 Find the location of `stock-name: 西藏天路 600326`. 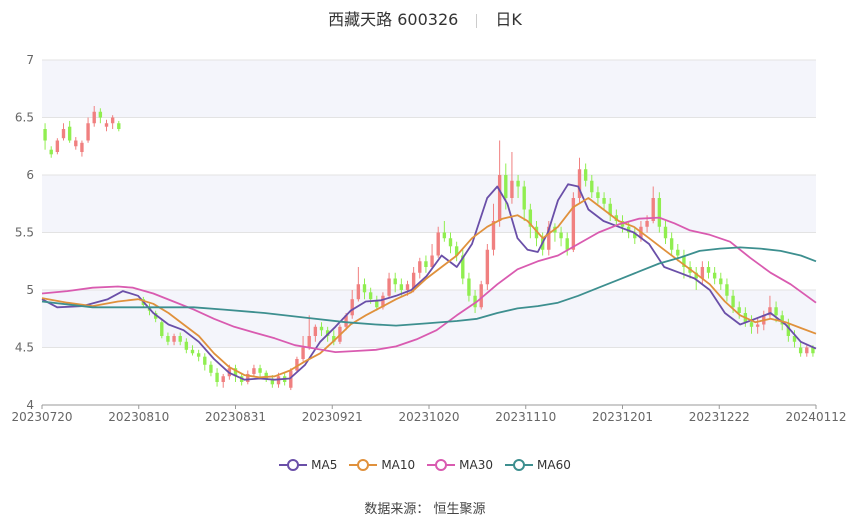

stock-name: 西藏天路 600326 is located at coordinates (393, 19).